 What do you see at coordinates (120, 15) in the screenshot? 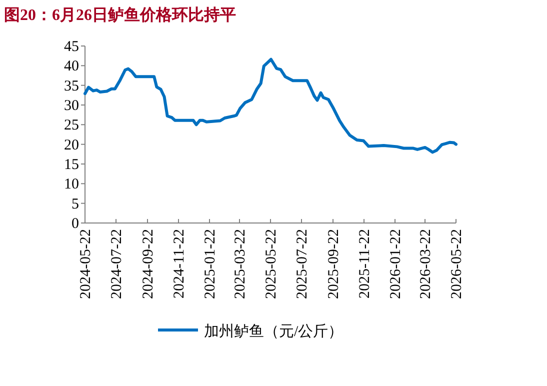
I see `chart-title: 图20：6月26日鲈鱼价格环比持平` at bounding box center [120, 15].